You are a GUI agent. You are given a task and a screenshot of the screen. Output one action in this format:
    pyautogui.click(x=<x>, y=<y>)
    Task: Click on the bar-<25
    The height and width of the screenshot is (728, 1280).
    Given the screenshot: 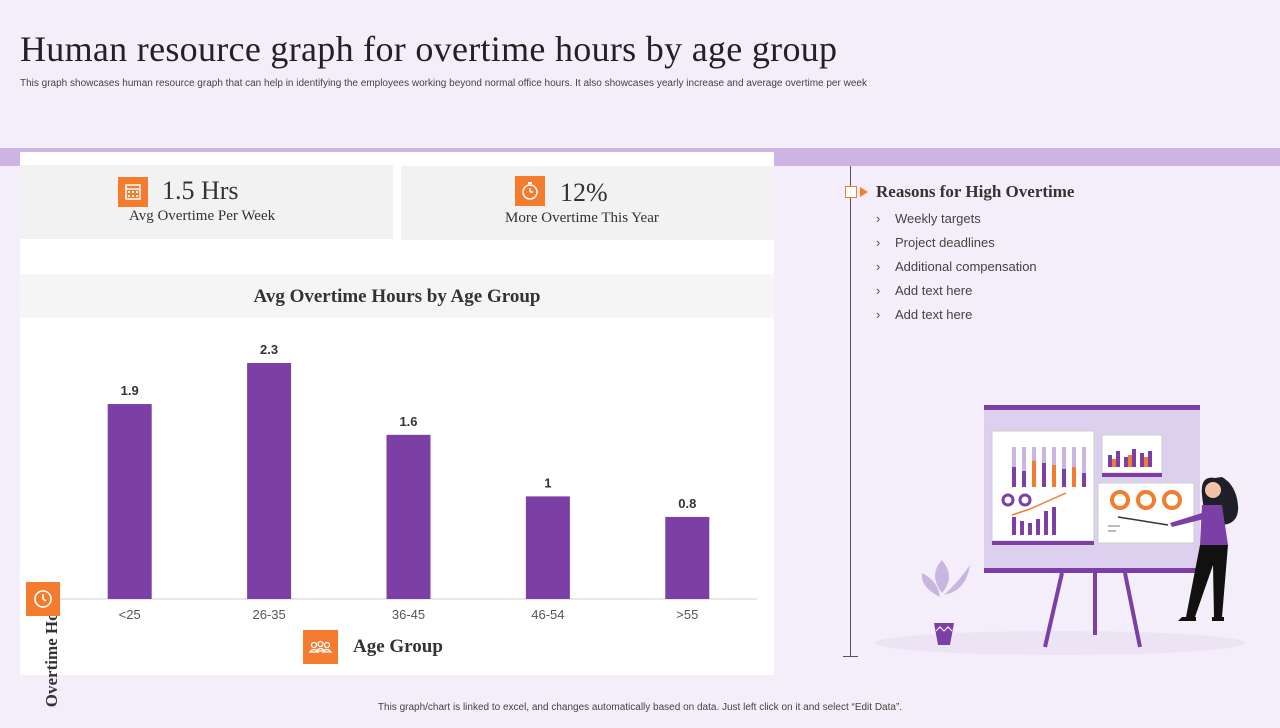 What is the action you would take?
    pyautogui.click(x=129, y=501)
    